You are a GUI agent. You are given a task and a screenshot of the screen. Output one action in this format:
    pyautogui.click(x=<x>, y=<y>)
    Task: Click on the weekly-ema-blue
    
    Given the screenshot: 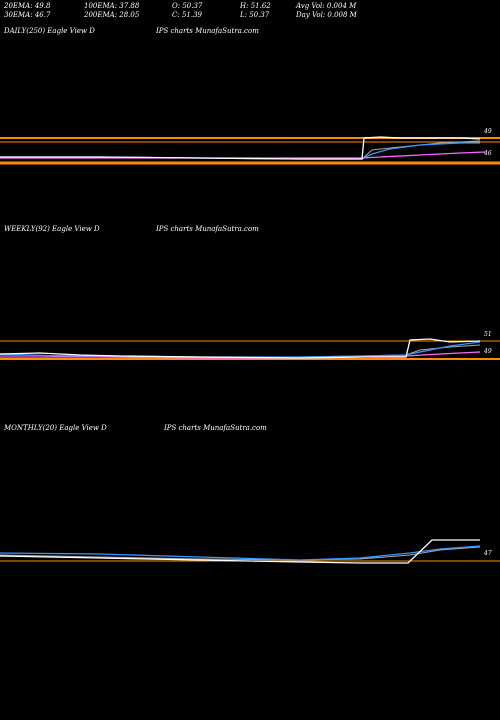 What is the action you would take?
    pyautogui.click(x=240, y=349)
    